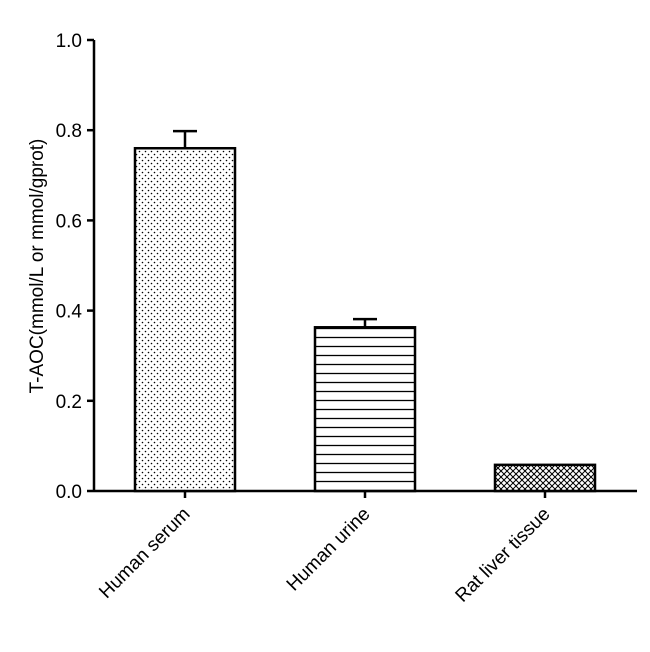  I want to click on x-tick-label-1: Human urine, so click(329, 550).